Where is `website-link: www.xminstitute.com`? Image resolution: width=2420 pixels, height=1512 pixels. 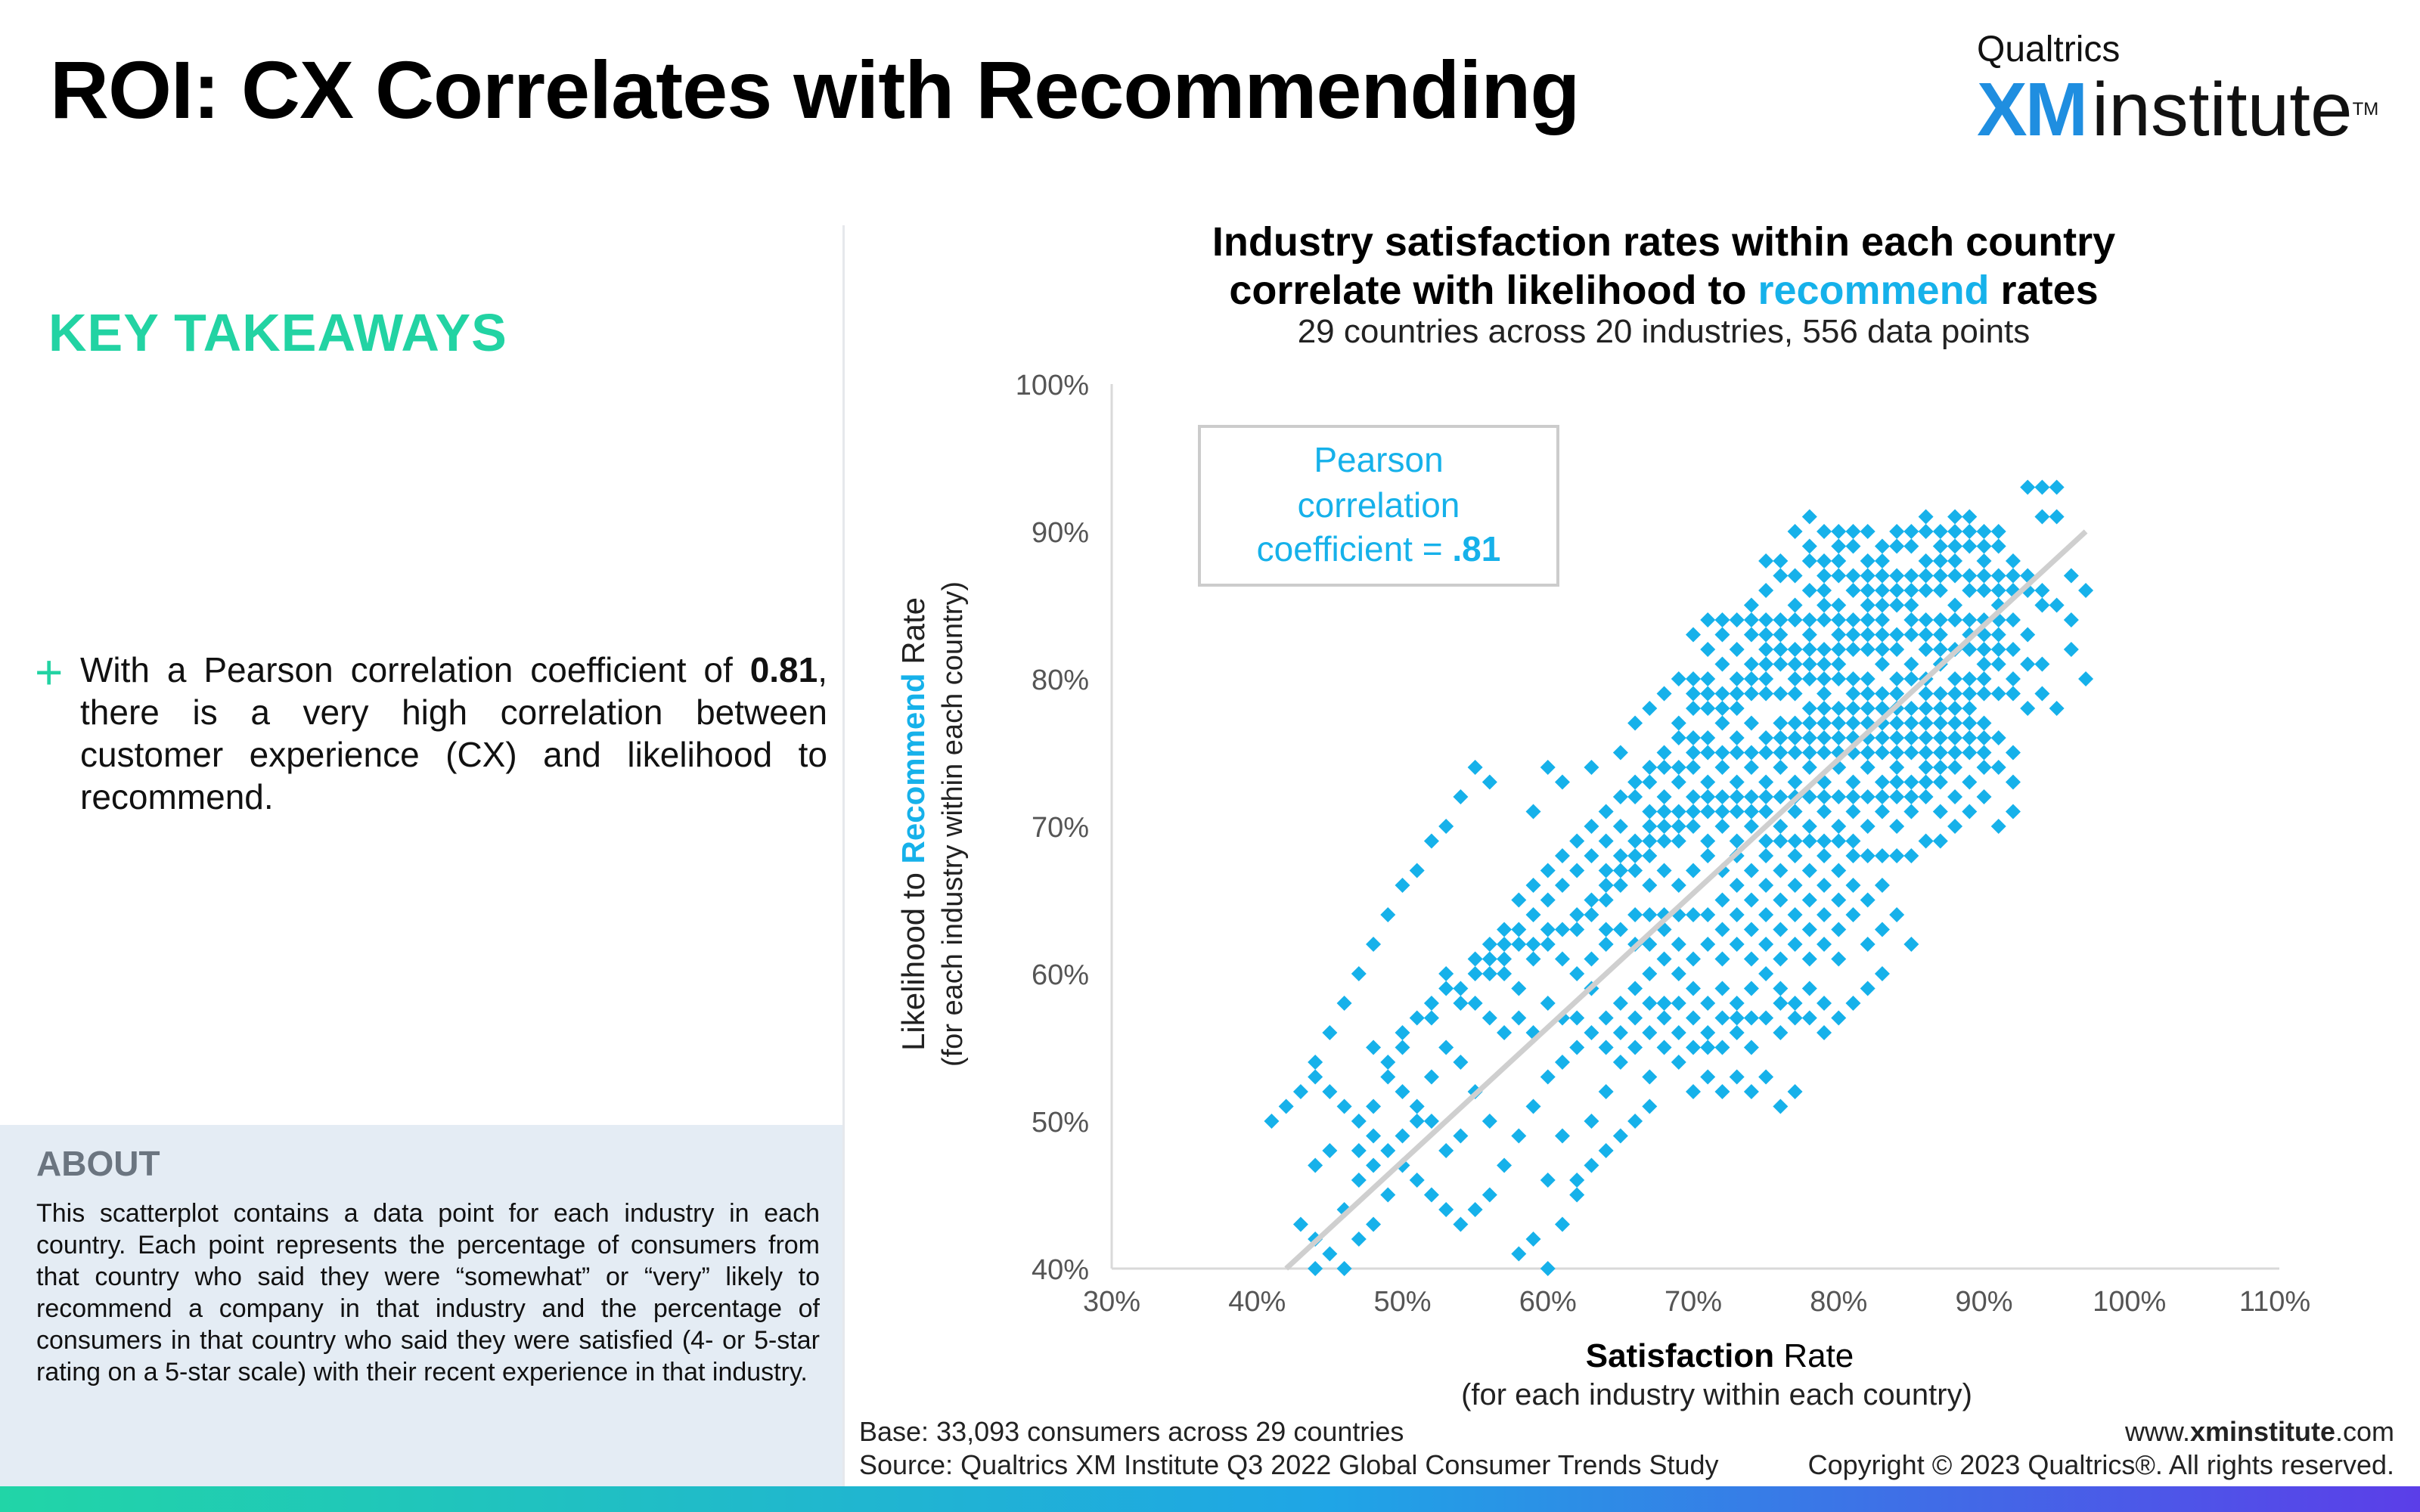
website-link: www.xminstitute.com is located at coordinates (2101, 1431).